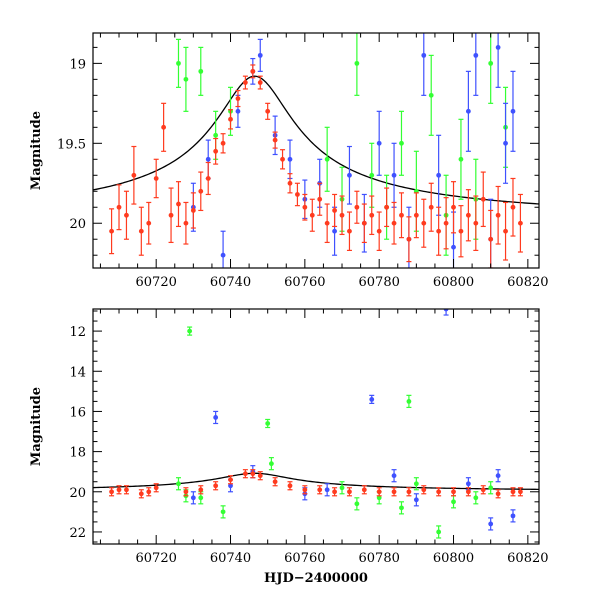 This screenshot has width=600, height=600. I want to click on x-tick-label: 60820, so click(527, 282).